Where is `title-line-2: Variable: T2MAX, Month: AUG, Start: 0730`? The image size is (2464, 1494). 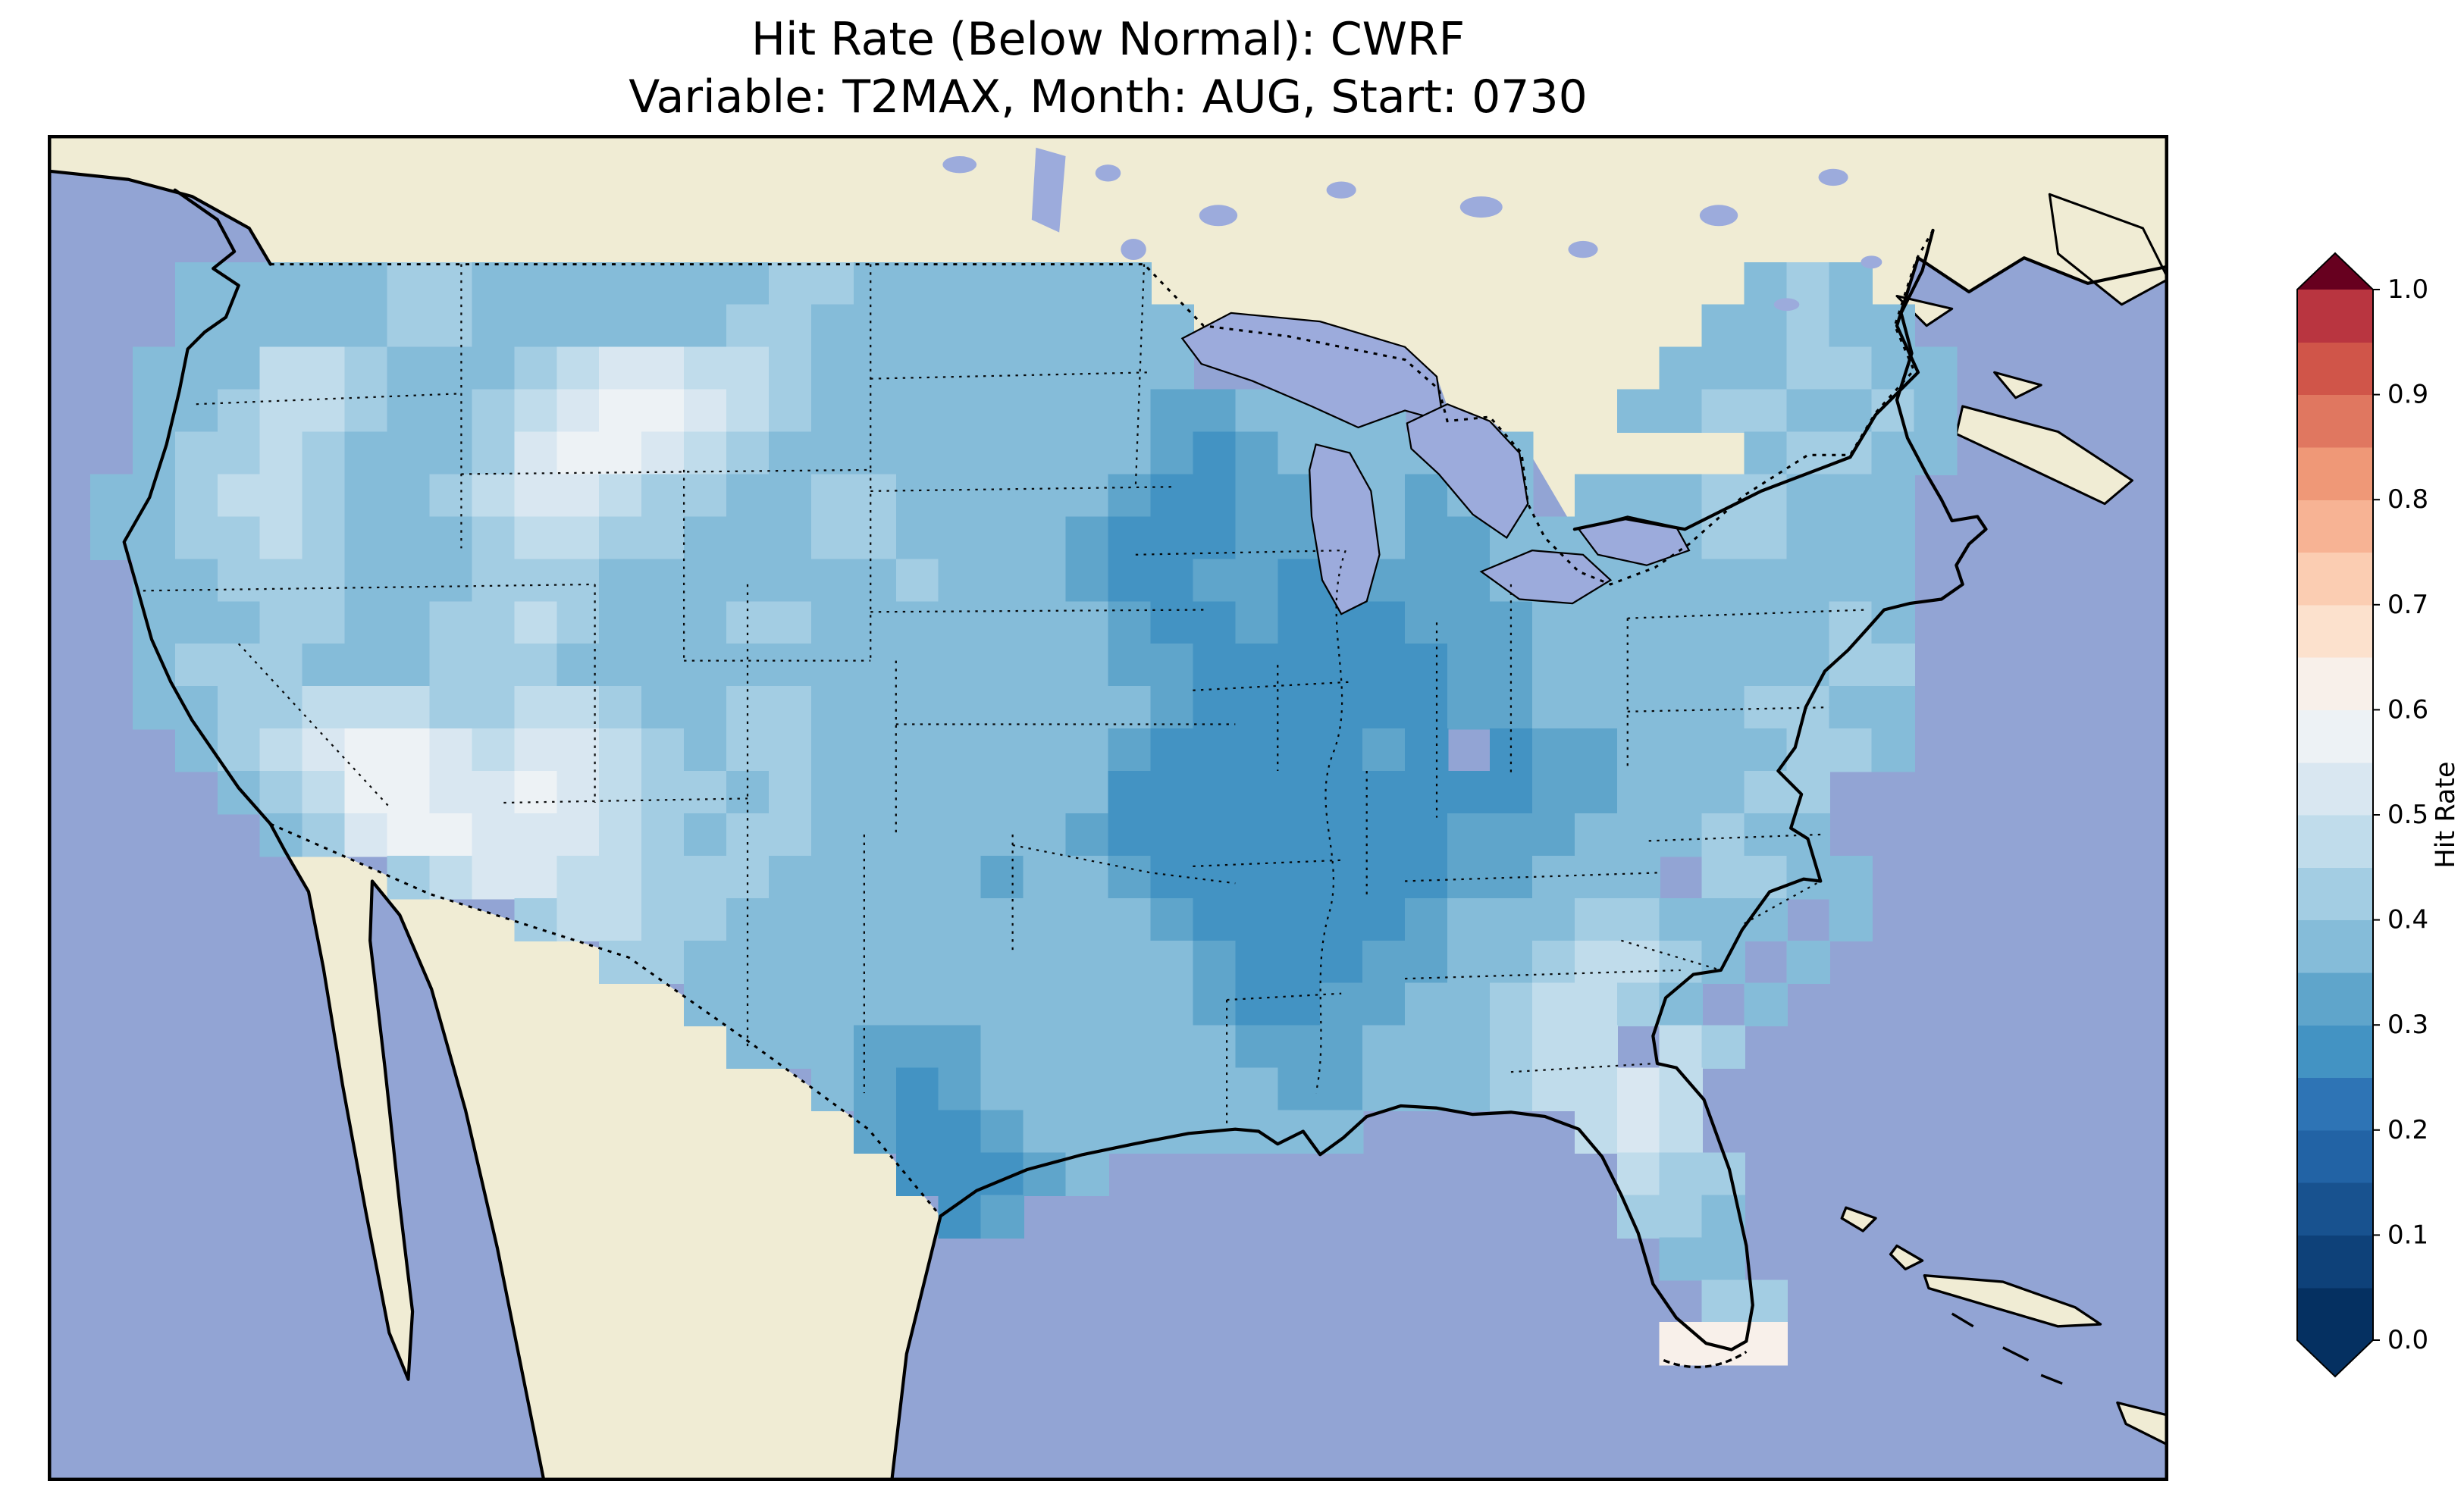
title-line-2: Variable: T2MAX, Month: AUG, Start: 0730 is located at coordinates (1109, 97).